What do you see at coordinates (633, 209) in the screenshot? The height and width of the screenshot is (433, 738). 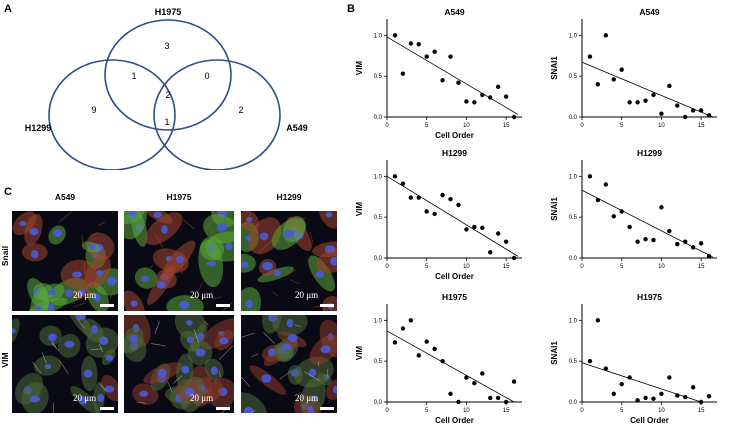 I see `plot-svg: H1299 0 5 10 15 0.0 0.5 1.0 SNAI1` at bounding box center [633, 209].